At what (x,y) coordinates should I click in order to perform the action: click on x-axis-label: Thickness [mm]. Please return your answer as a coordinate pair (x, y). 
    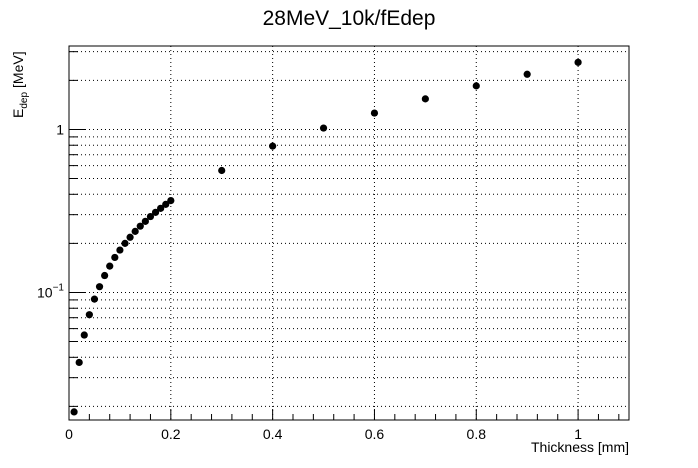
    Looking at the image, I should click on (580, 447).